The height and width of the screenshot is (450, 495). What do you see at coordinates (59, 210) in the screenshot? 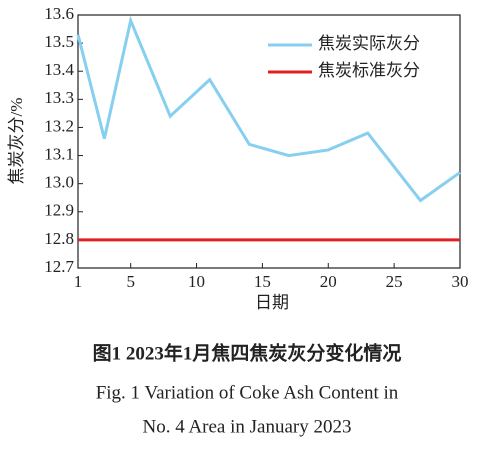
I see `y-tick-label: 12.9` at bounding box center [59, 210].